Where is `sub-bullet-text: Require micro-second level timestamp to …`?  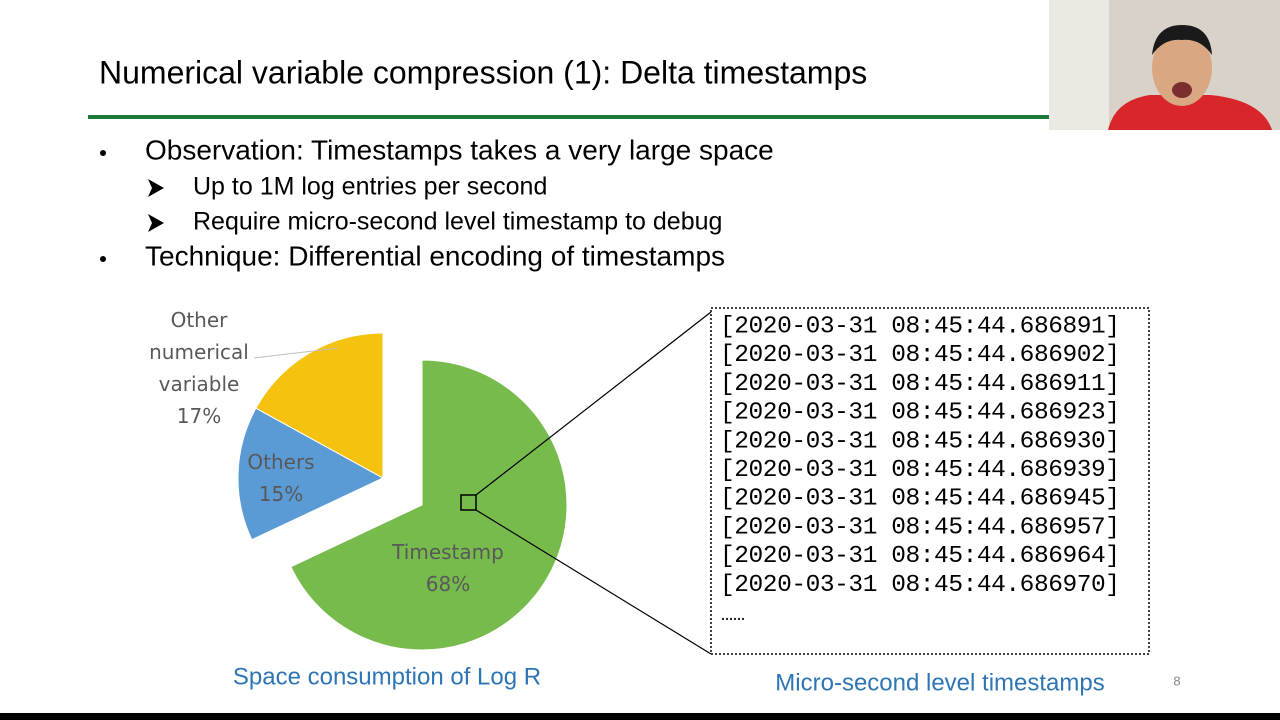
sub-bullet-text: Require micro-second level timestamp to … is located at coordinates (457, 222).